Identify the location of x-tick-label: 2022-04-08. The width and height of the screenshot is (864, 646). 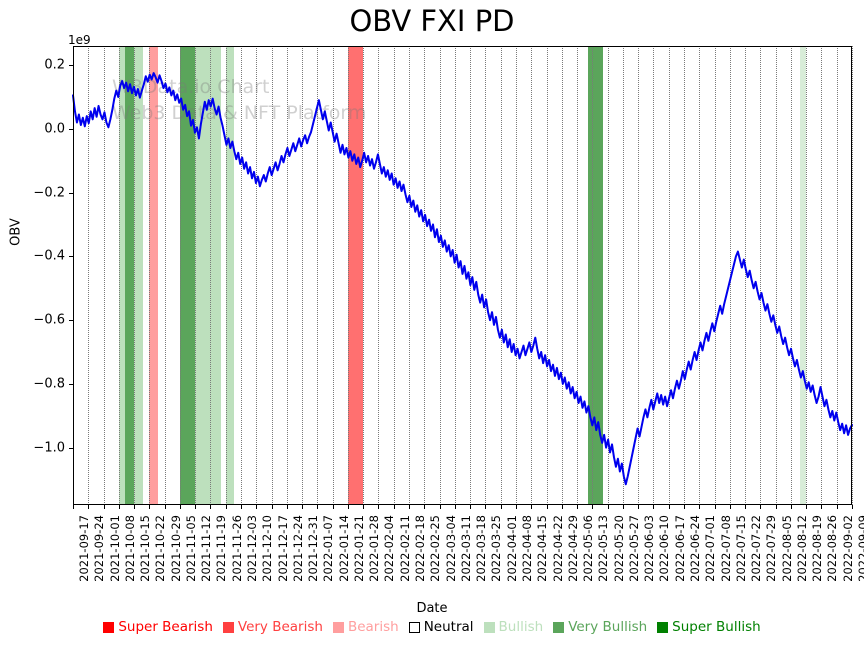
(526, 548).